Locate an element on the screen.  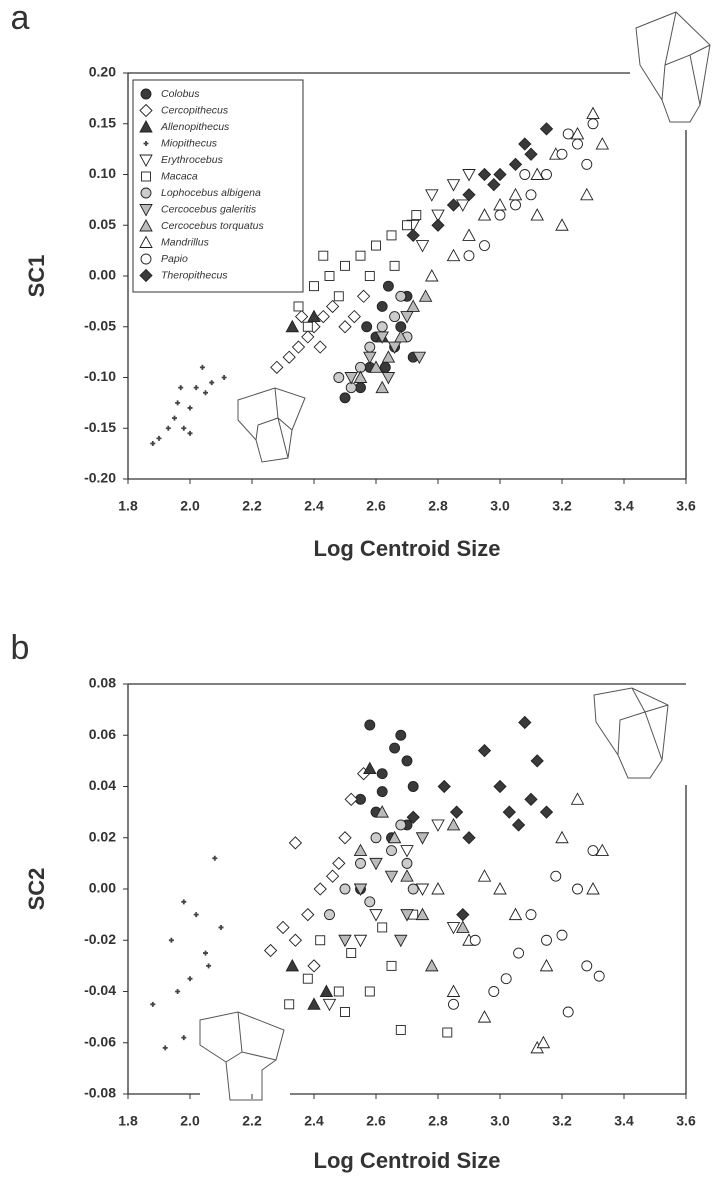
legend-label: Erythrocebus is located at coordinates (192, 160).